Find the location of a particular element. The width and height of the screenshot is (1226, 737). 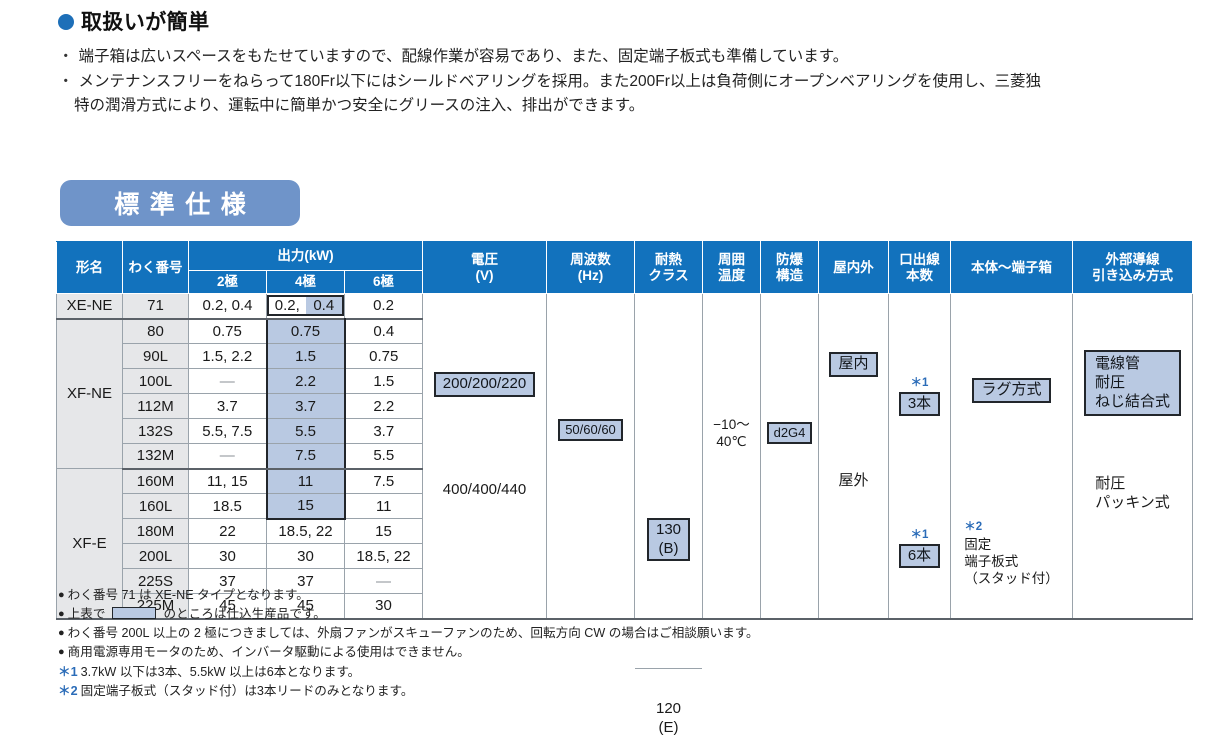

th-voltage: 電圧 (V) is located at coordinates (484, 267).